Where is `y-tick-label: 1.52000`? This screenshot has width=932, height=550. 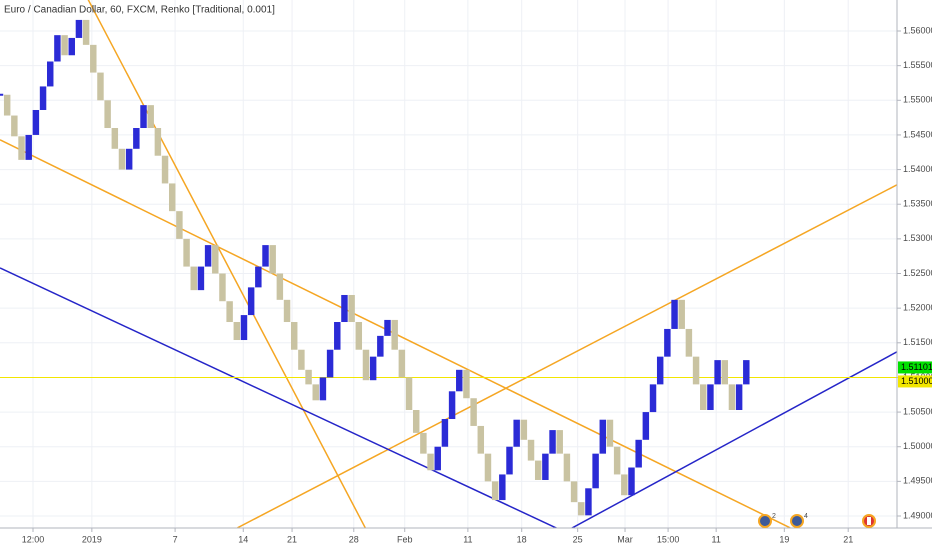 y-tick-label: 1.52000 is located at coordinates (917, 308).